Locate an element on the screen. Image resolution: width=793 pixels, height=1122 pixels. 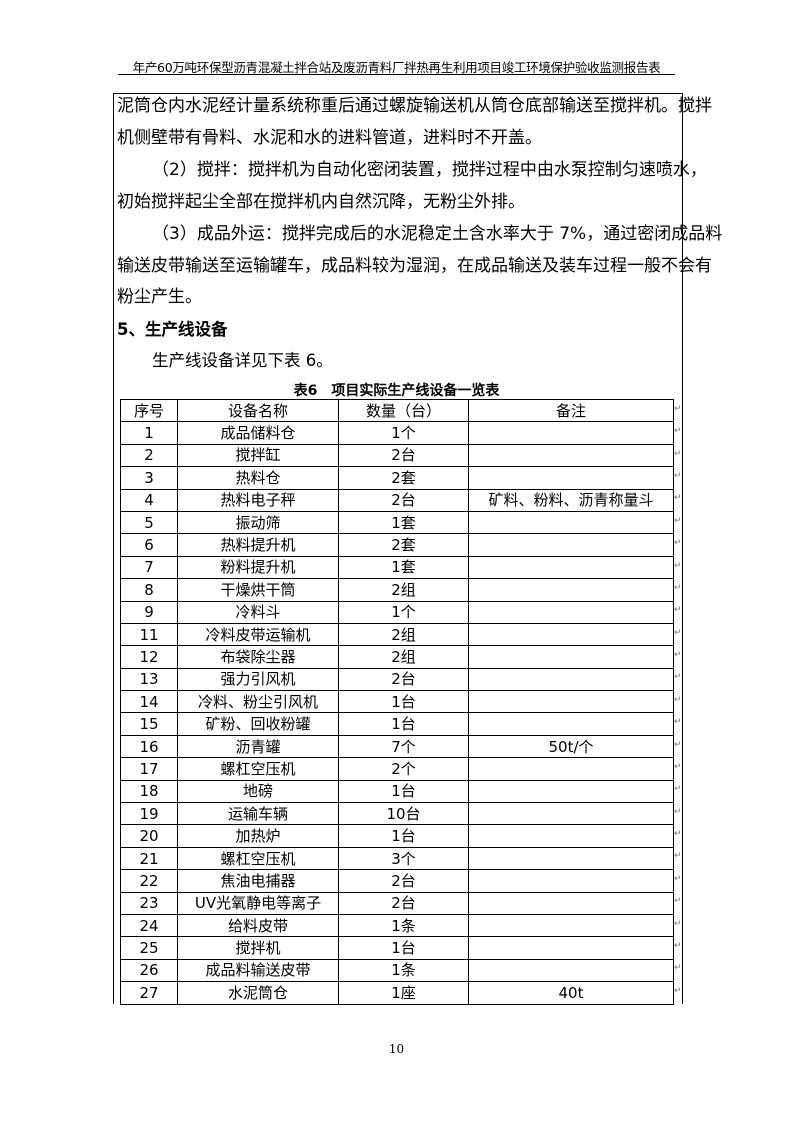
row-number: 11 is located at coordinates (149, 634).